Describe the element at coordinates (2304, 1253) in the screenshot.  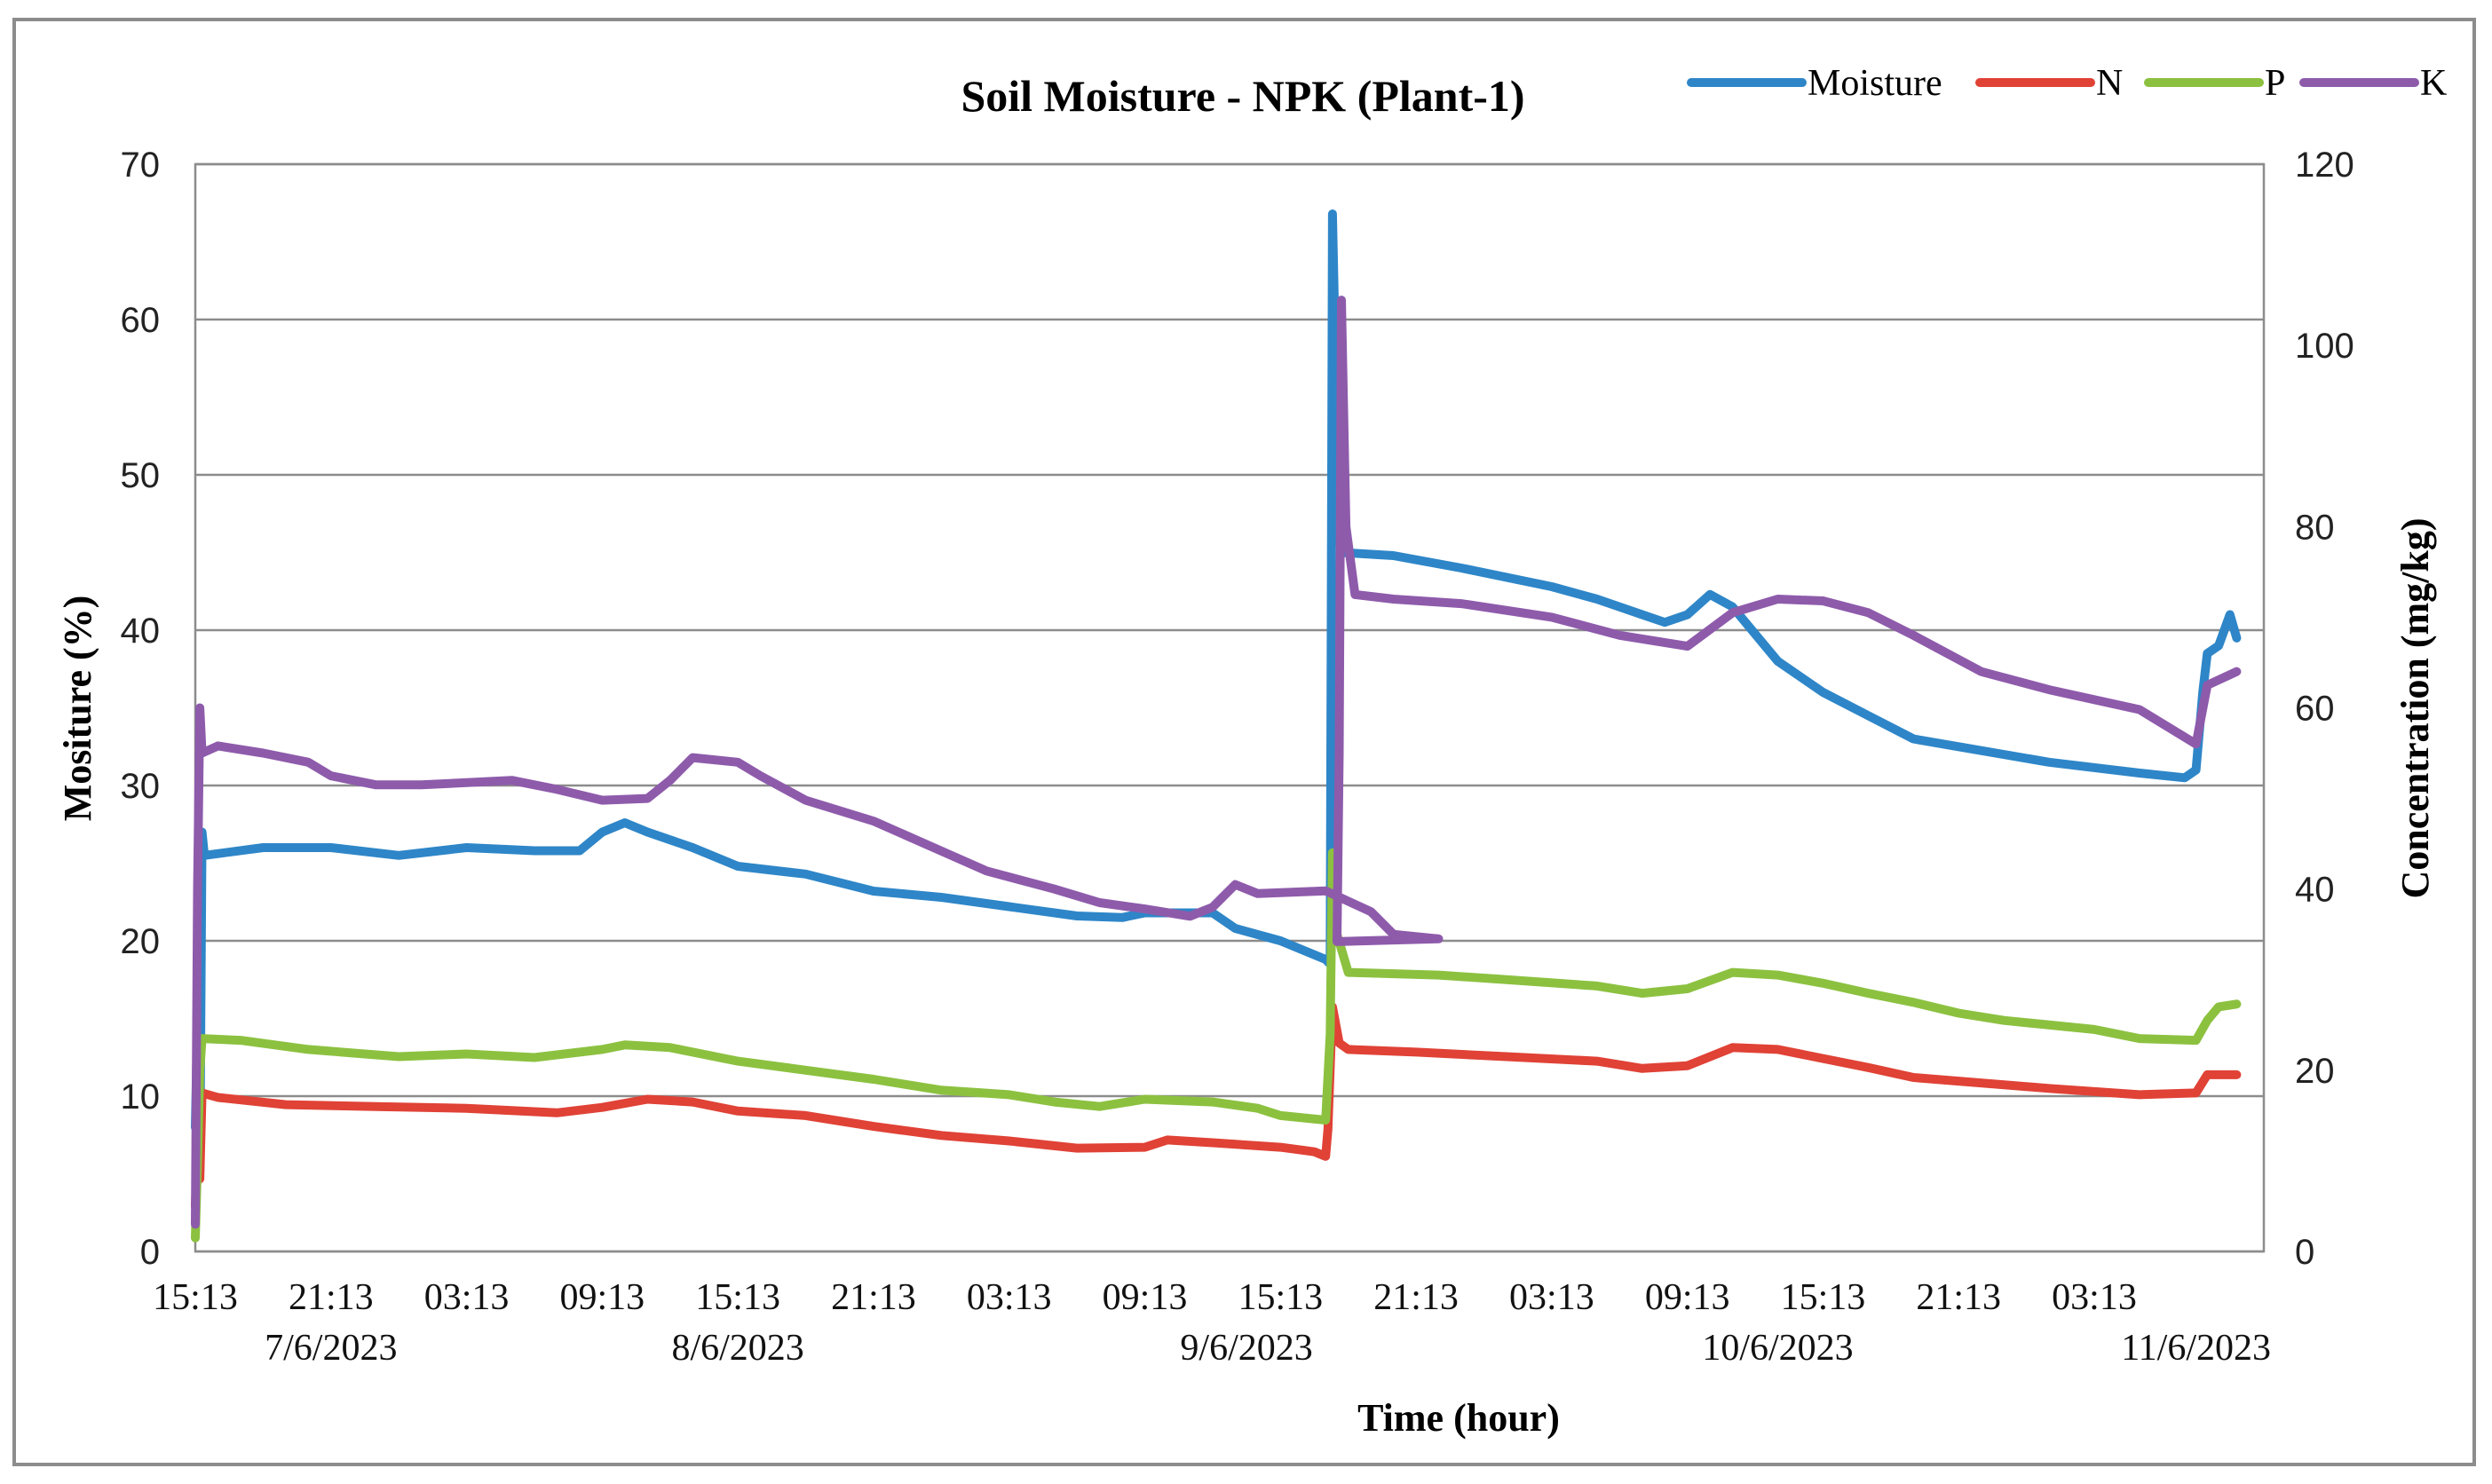
I see `y2-tick-label: 0` at that location.